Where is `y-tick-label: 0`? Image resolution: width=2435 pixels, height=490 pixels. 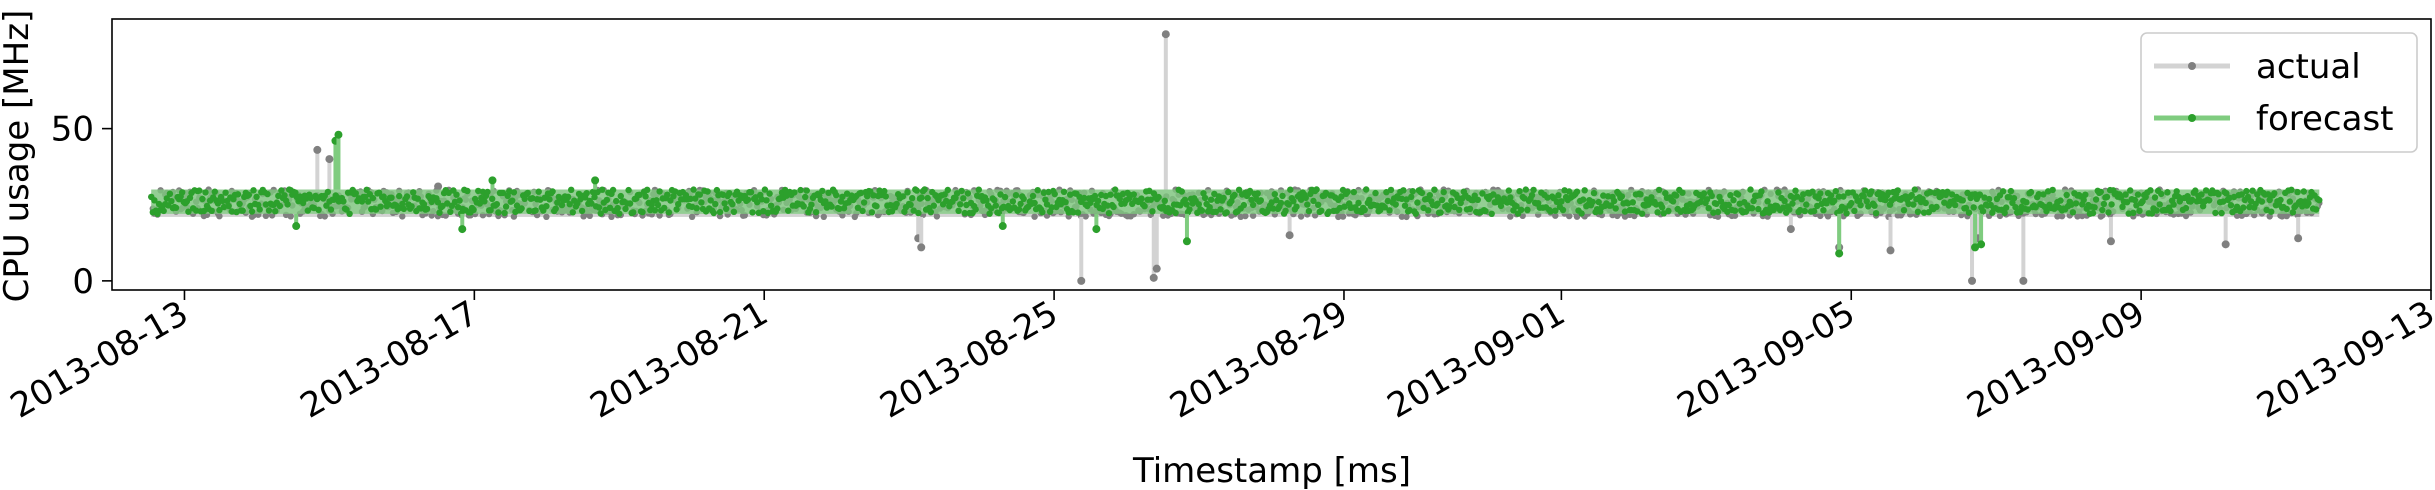 y-tick-label: 0 is located at coordinates (83, 282).